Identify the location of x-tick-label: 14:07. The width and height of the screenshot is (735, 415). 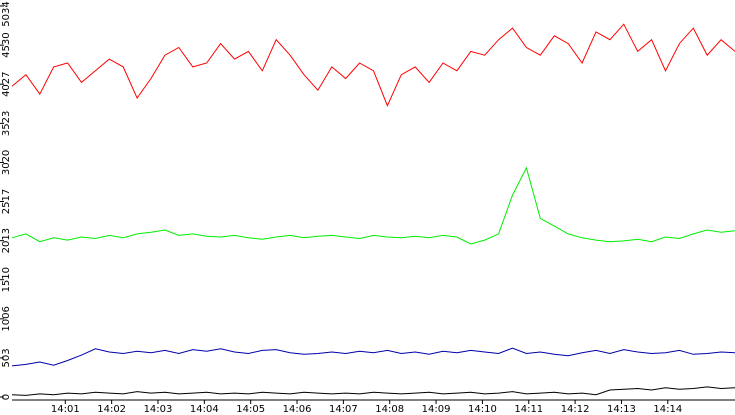
(343, 409).